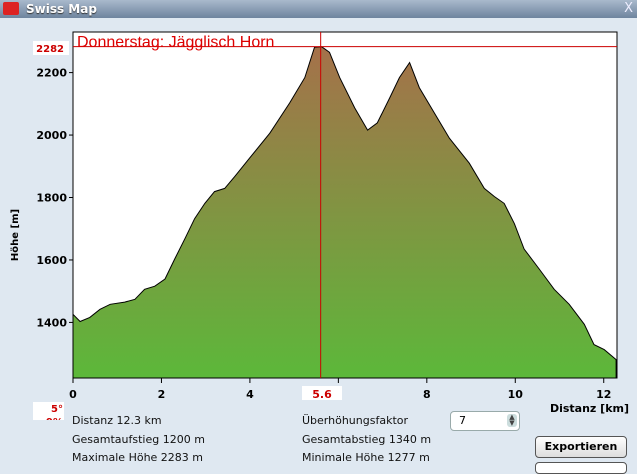 Image resolution: width=637 pixels, height=474 pixels. Describe the element at coordinates (485, 421) in the screenshot. I see `exaggeration-stepper: 7 ▲ ▼` at that location.